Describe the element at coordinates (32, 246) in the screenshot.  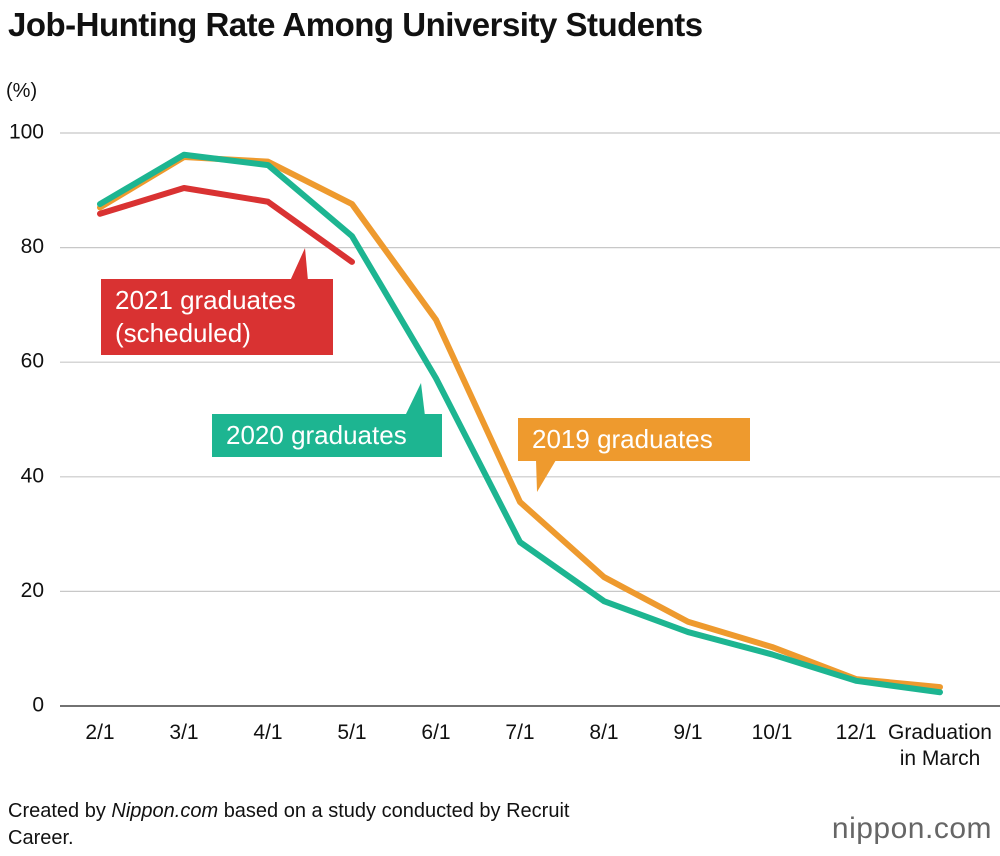
I see `y-tick-label: 80` at that location.